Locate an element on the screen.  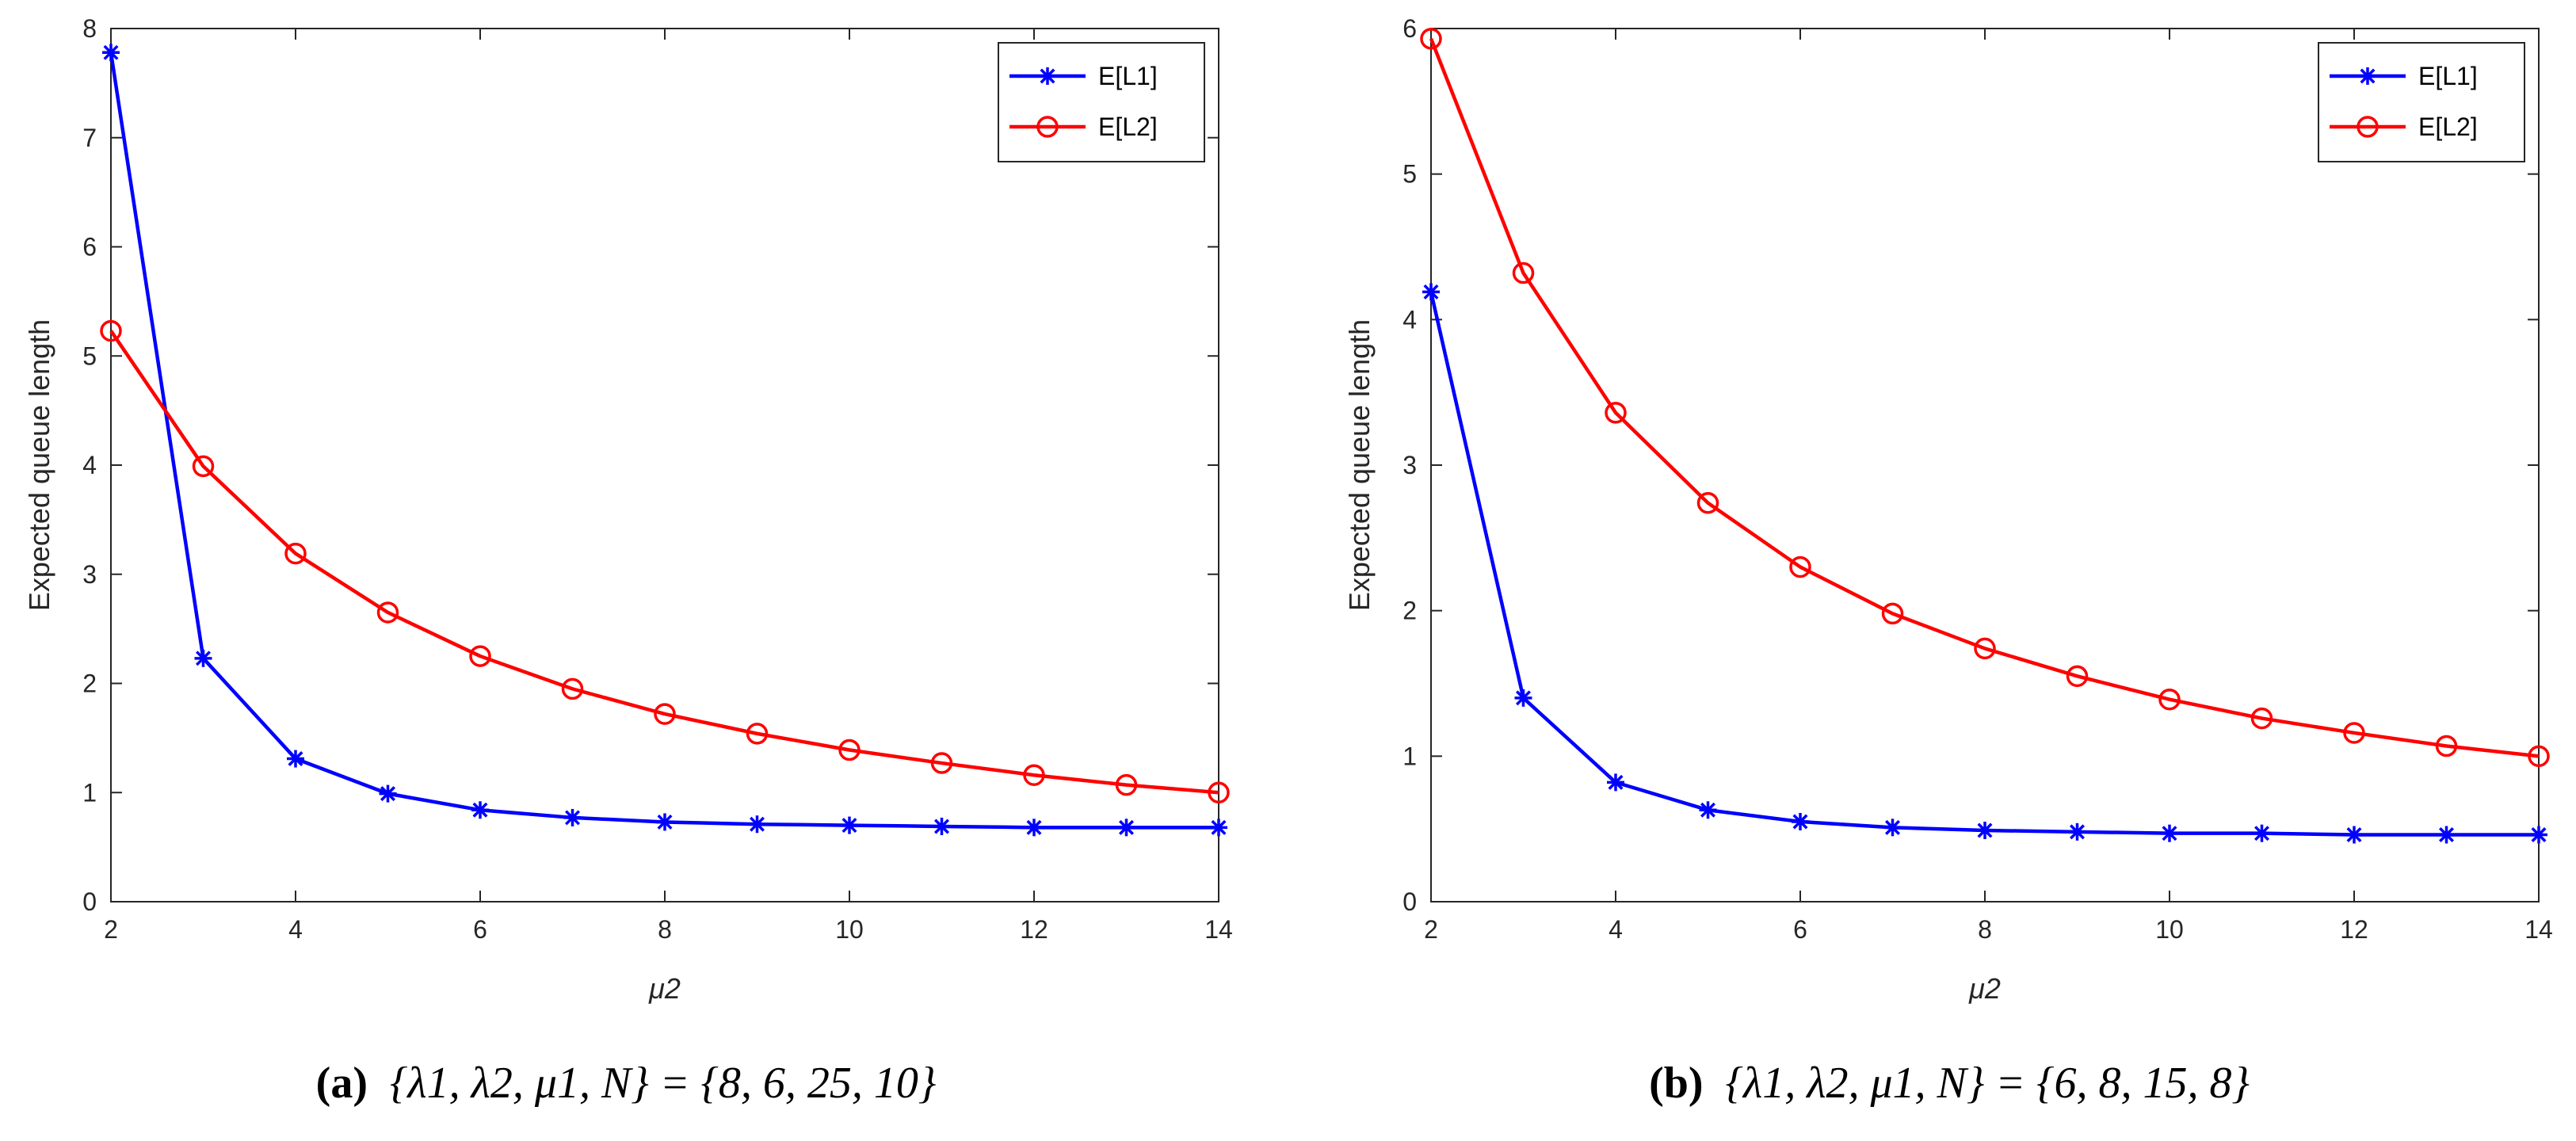
figure-caption: (a) {λ1, λ2, μ1, N} = {8, 6, 25, 10} is located at coordinates (626, 1083).